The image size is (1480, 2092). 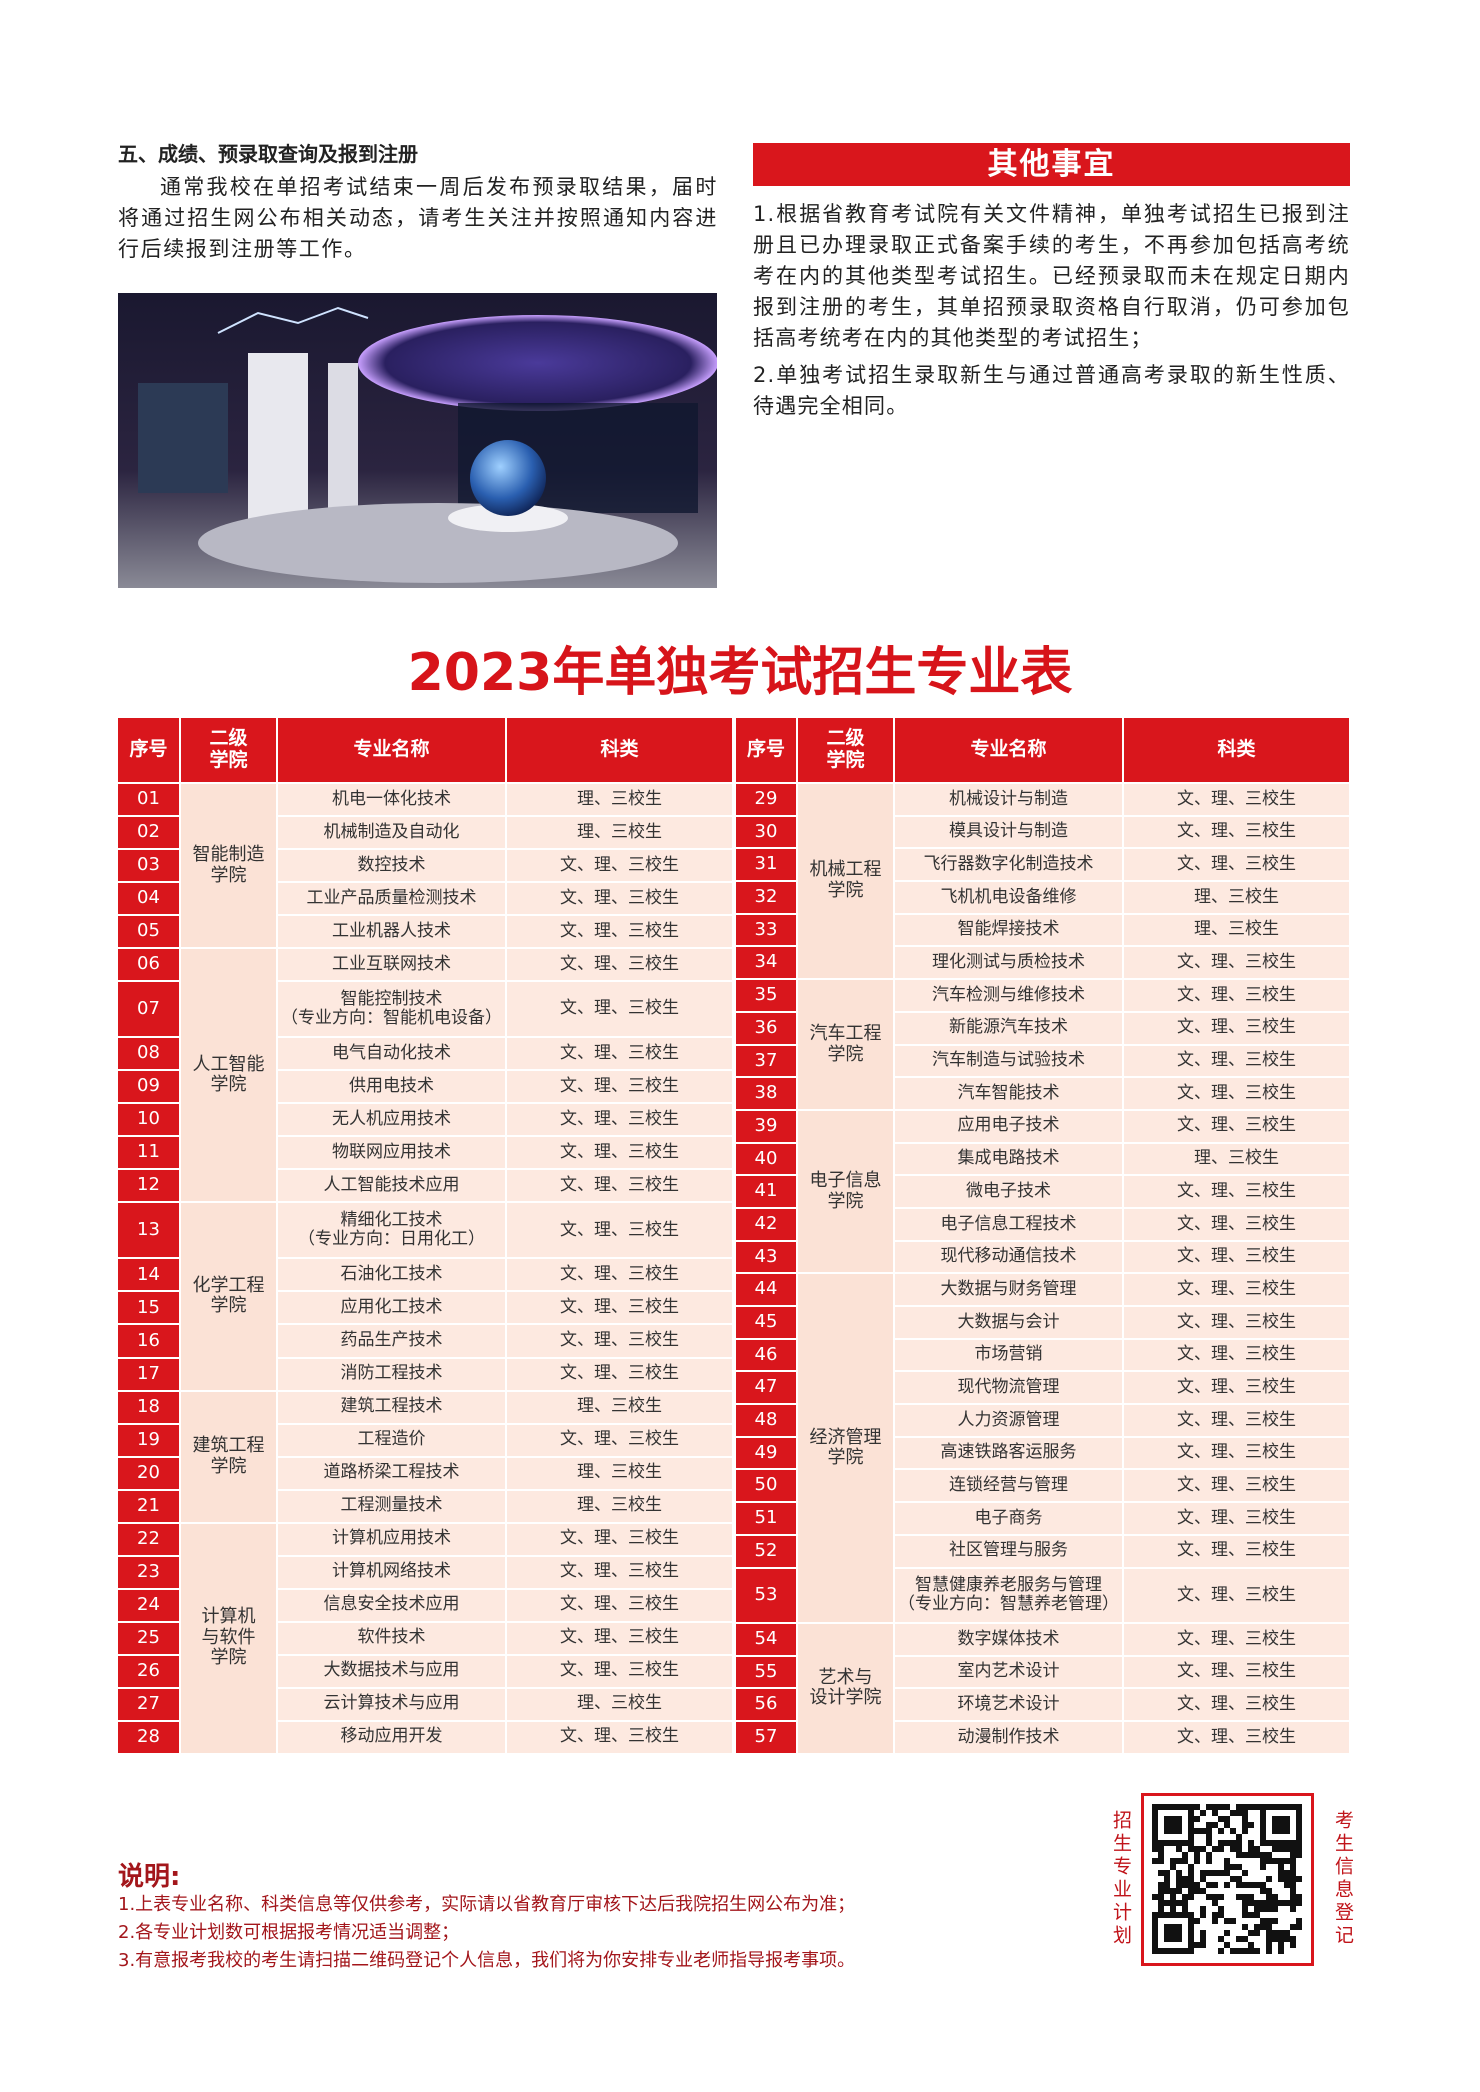 I want to click on major-cell: 移动应用开发, so click(x=391, y=1737).